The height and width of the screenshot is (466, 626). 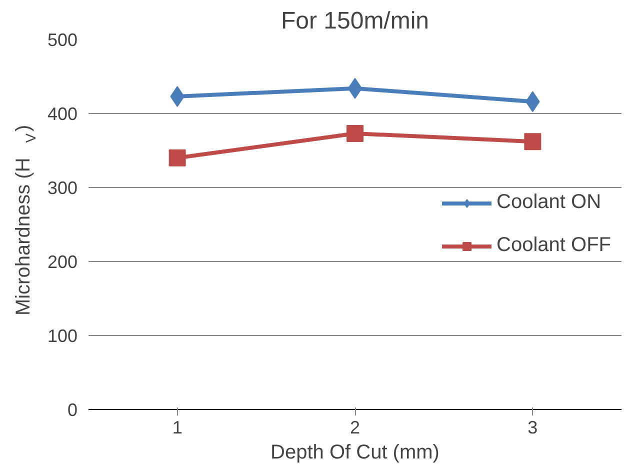 What do you see at coordinates (549, 202) in the screenshot?
I see `legend-label: Coolant ON` at bounding box center [549, 202].